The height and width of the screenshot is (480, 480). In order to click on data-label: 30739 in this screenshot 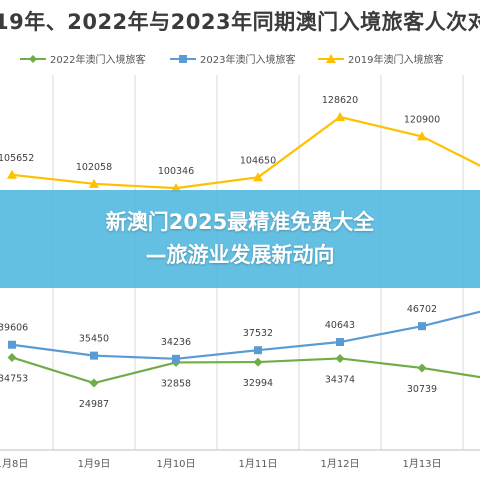, I will do `click(422, 389)`.